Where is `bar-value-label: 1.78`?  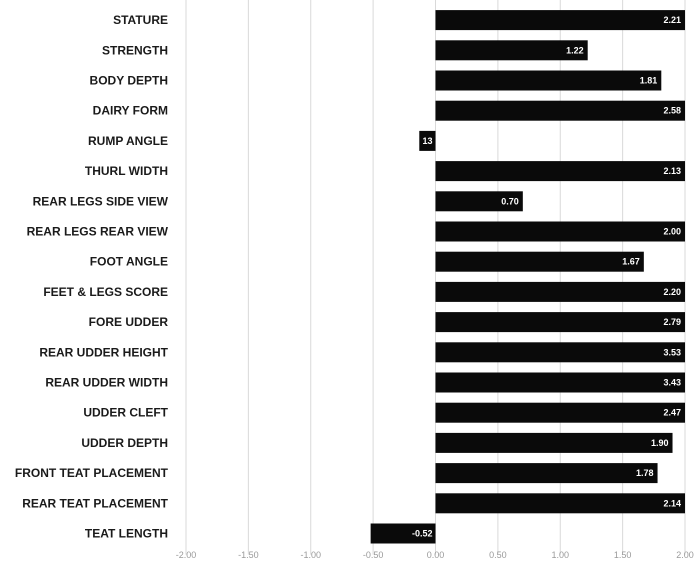
bar-value-label: 1.78 is located at coordinates (645, 473).